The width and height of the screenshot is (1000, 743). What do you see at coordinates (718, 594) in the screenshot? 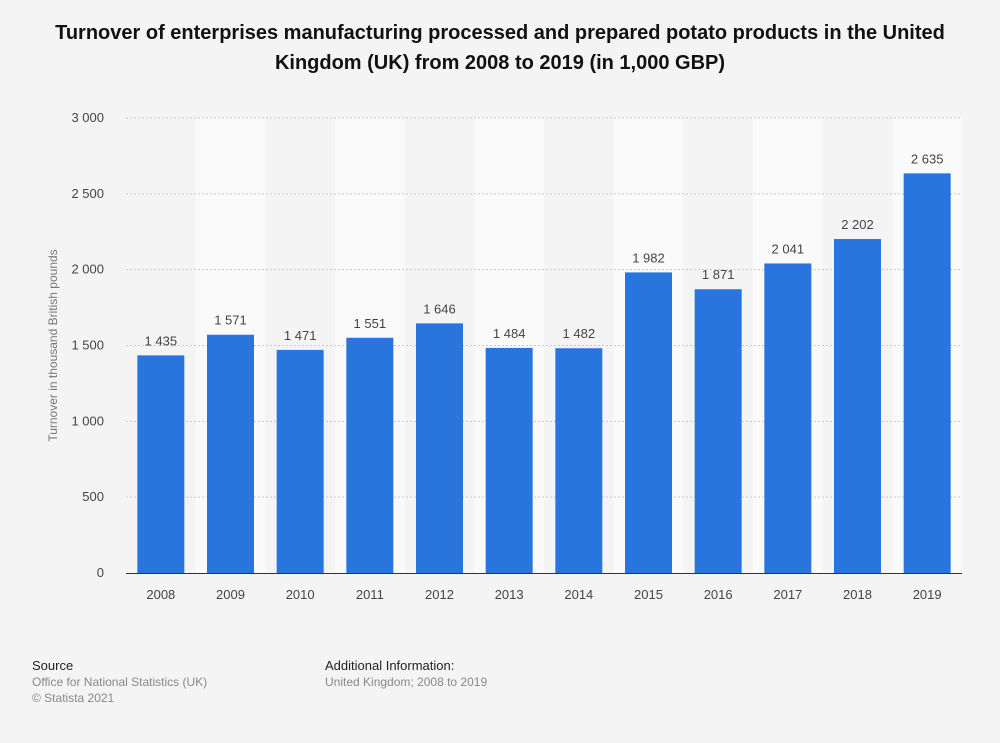
I see `x-tick-label: 2016` at bounding box center [718, 594].